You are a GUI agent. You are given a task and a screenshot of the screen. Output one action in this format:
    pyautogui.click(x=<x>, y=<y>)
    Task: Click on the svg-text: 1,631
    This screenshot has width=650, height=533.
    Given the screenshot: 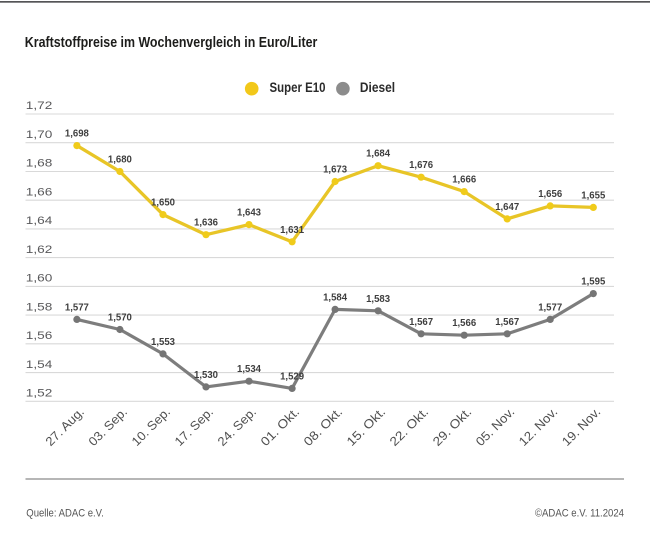 What is the action you would take?
    pyautogui.click(x=292, y=230)
    